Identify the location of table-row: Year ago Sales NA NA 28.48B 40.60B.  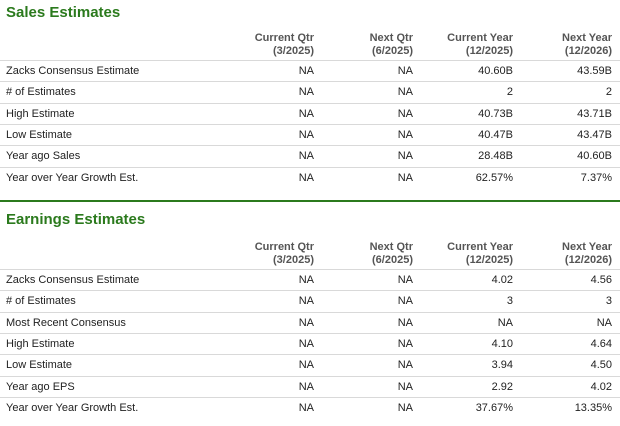
(310, 156).